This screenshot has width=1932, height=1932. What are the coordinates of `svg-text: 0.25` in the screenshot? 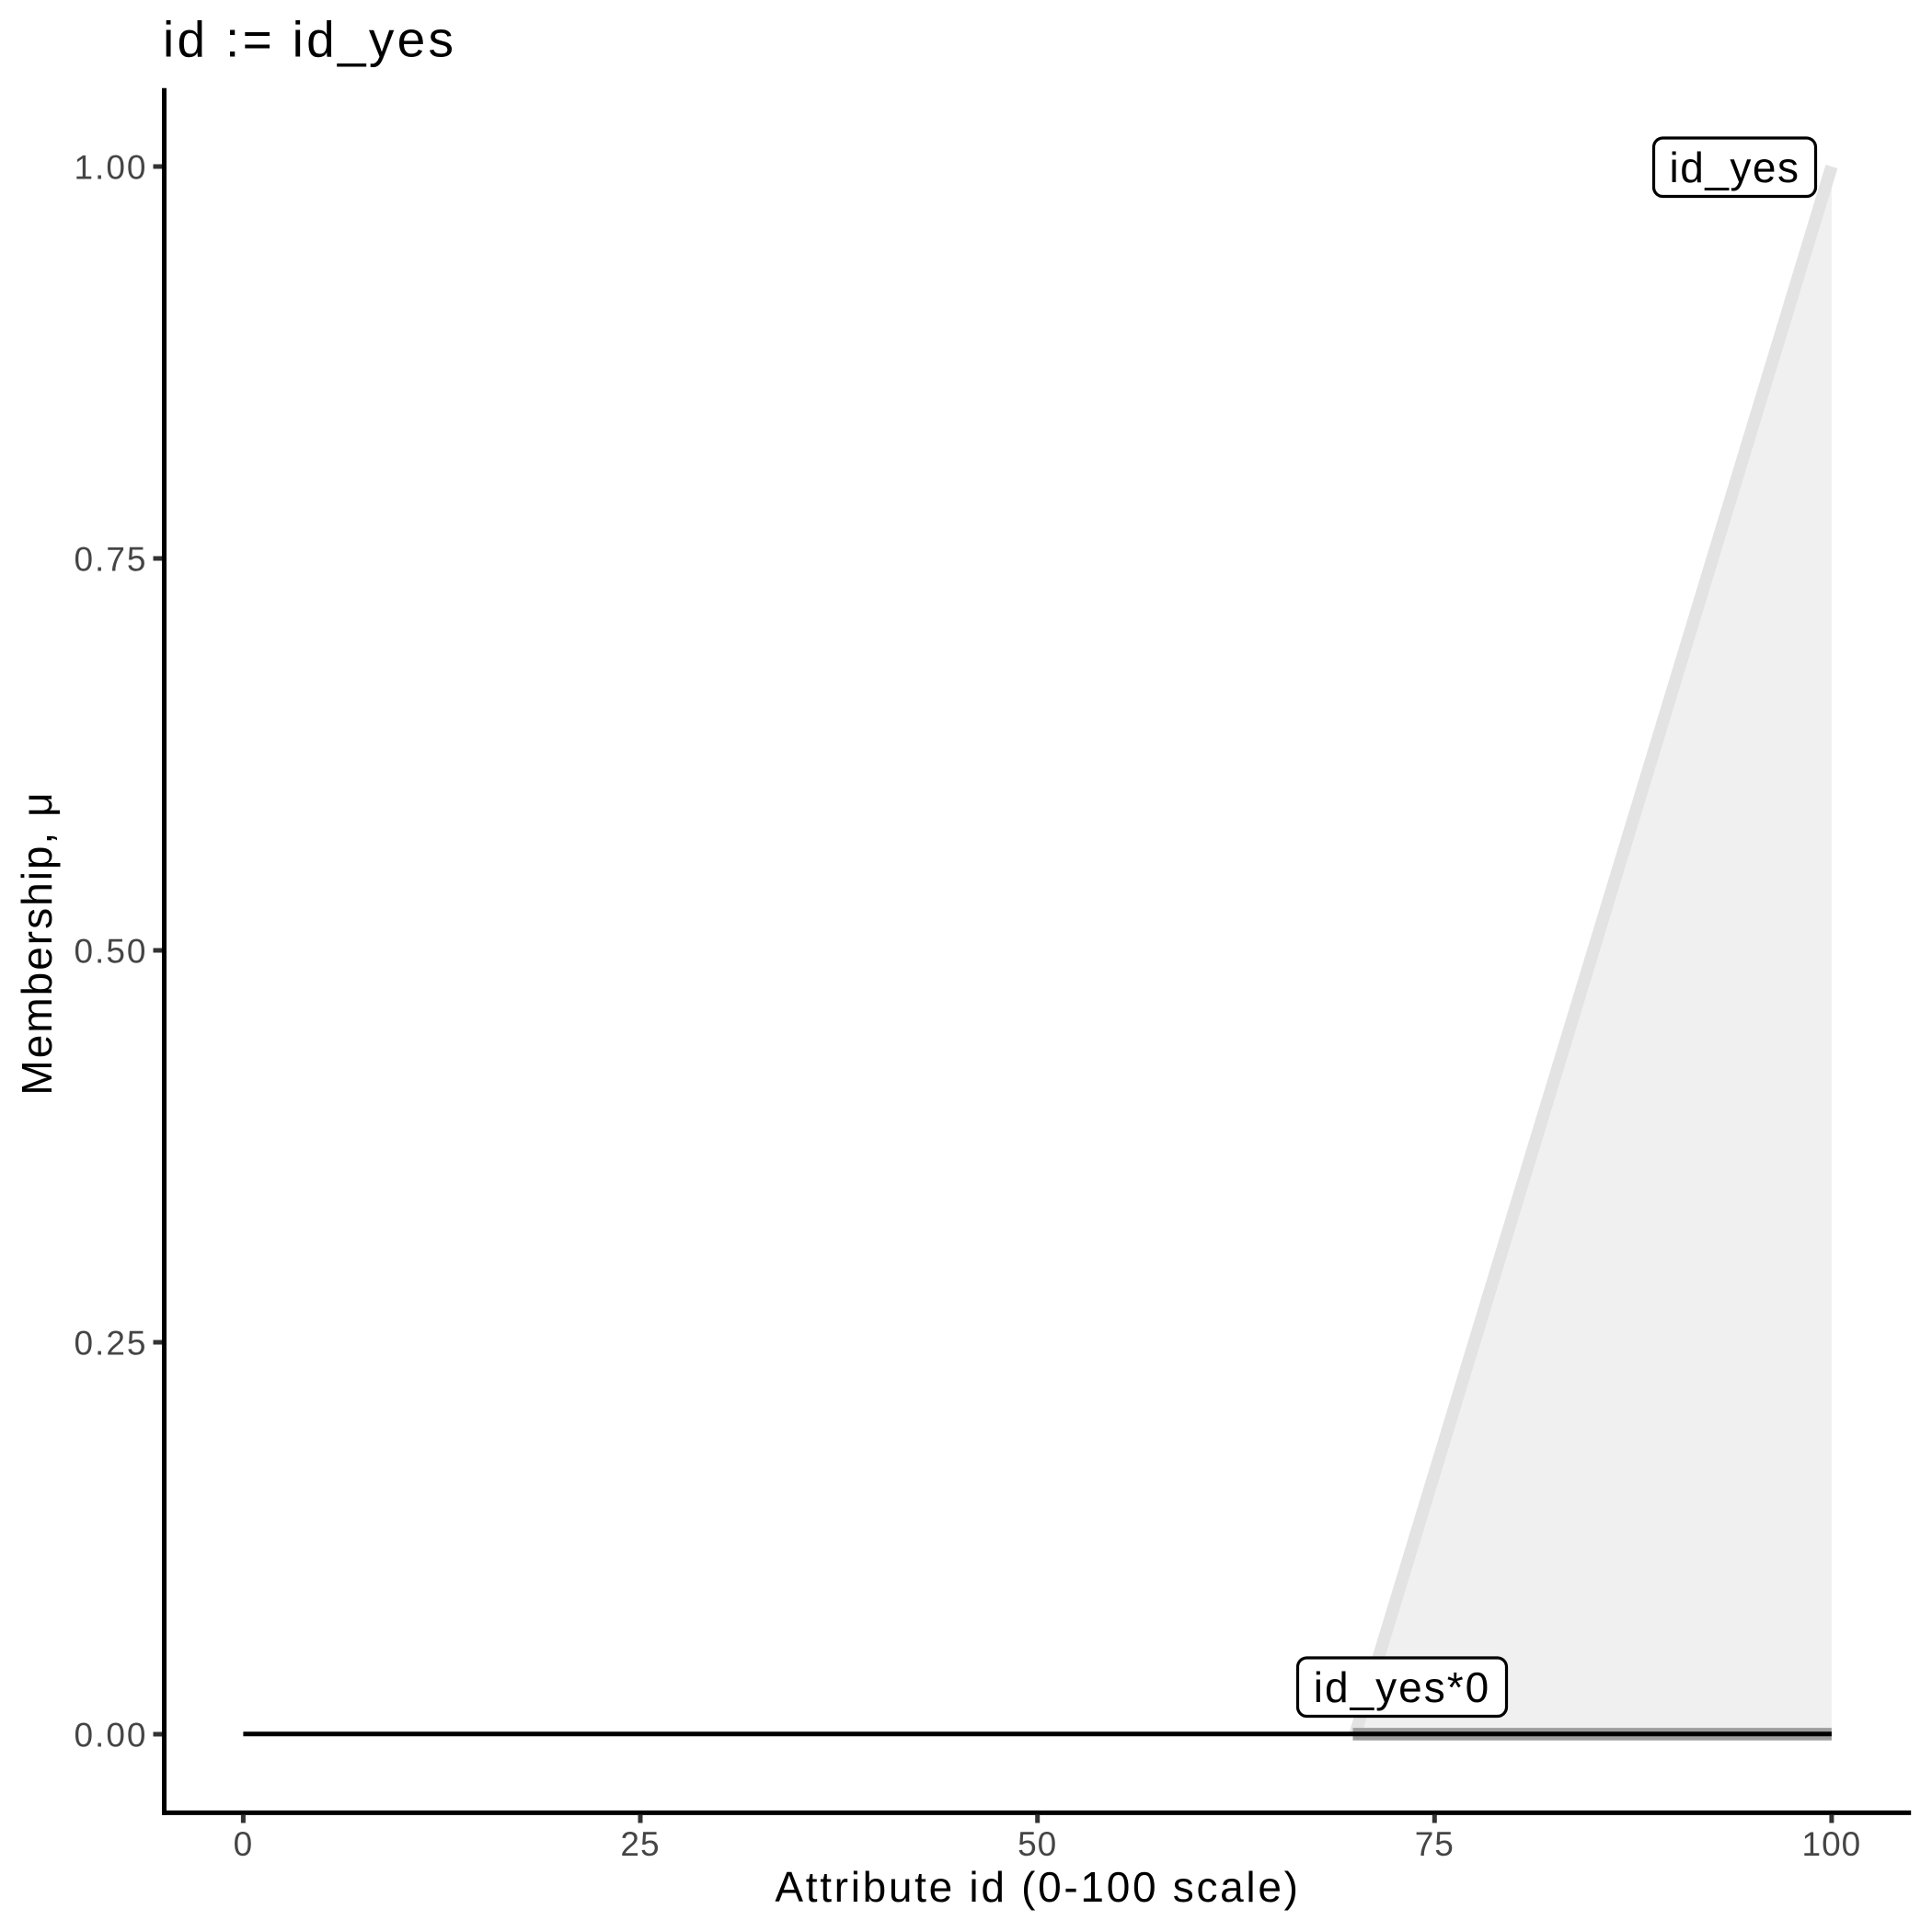 It's located at (110, 1344).